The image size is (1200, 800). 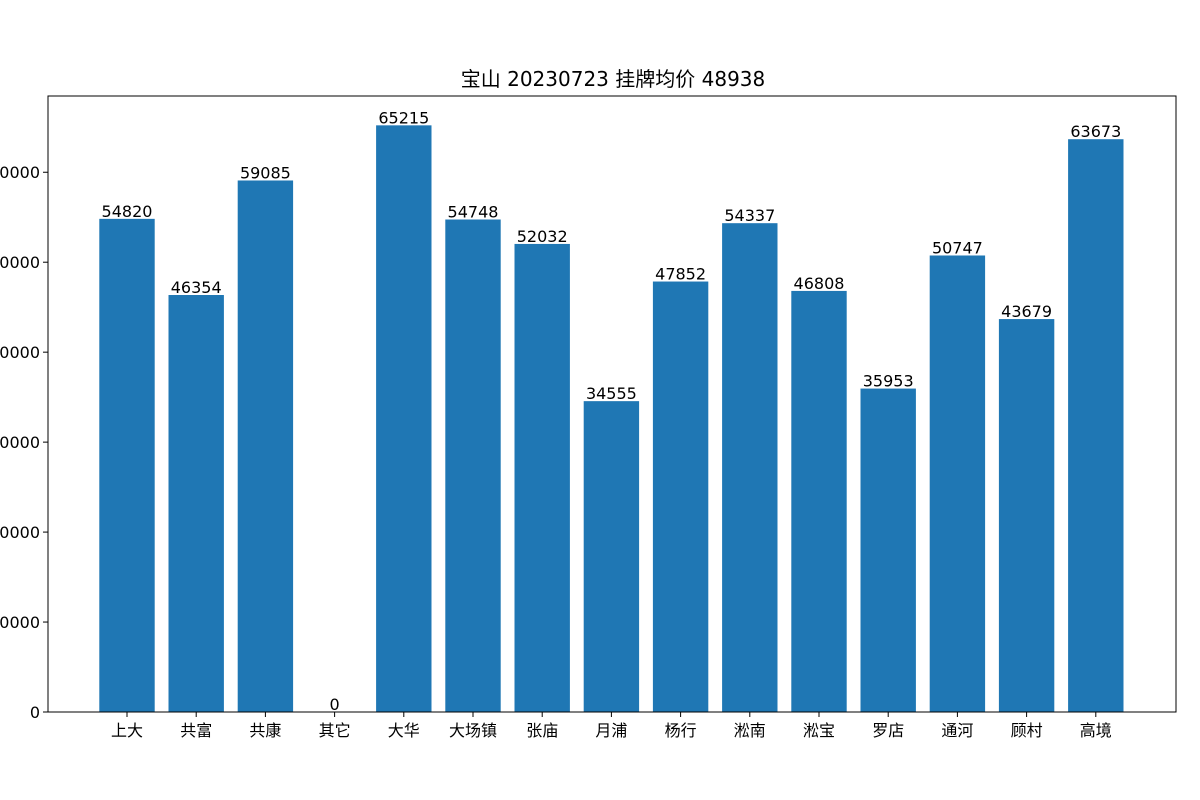 What do you see at coordinates (680, 274) in the screenshot?
I see `bar-value-label: 47852` at bounding box center [680, 274].